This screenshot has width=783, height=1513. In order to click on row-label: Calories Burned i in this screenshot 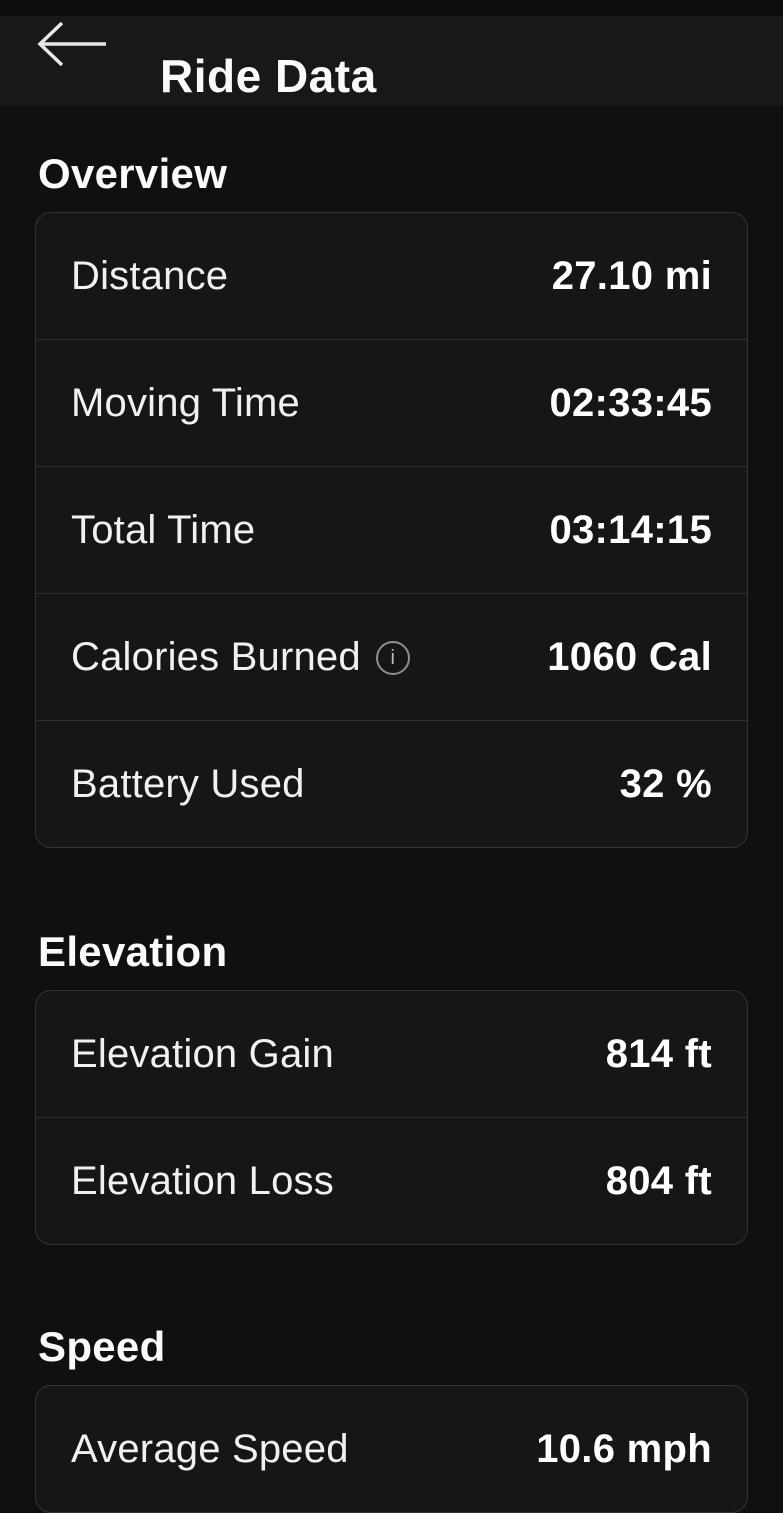, I will do `click(240, 657)`.